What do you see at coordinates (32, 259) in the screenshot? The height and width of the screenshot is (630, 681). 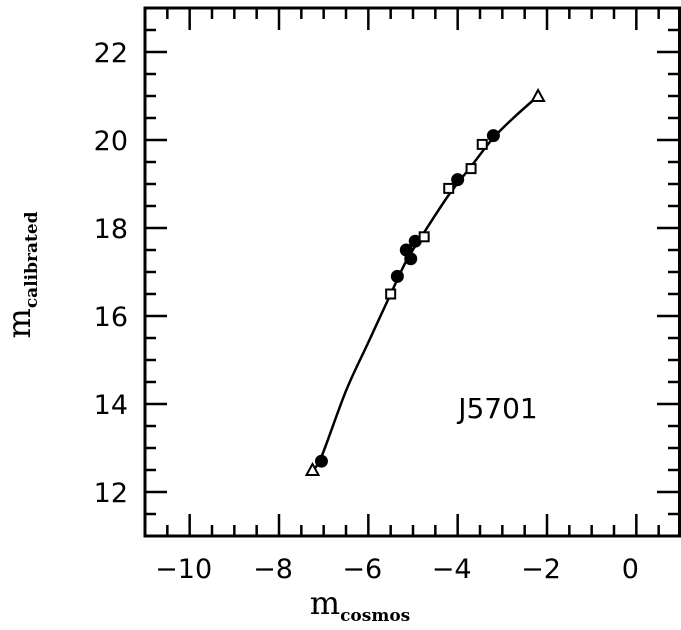 I see `y-axis-label-sub: calibrated` at bounding box center [32, 259].